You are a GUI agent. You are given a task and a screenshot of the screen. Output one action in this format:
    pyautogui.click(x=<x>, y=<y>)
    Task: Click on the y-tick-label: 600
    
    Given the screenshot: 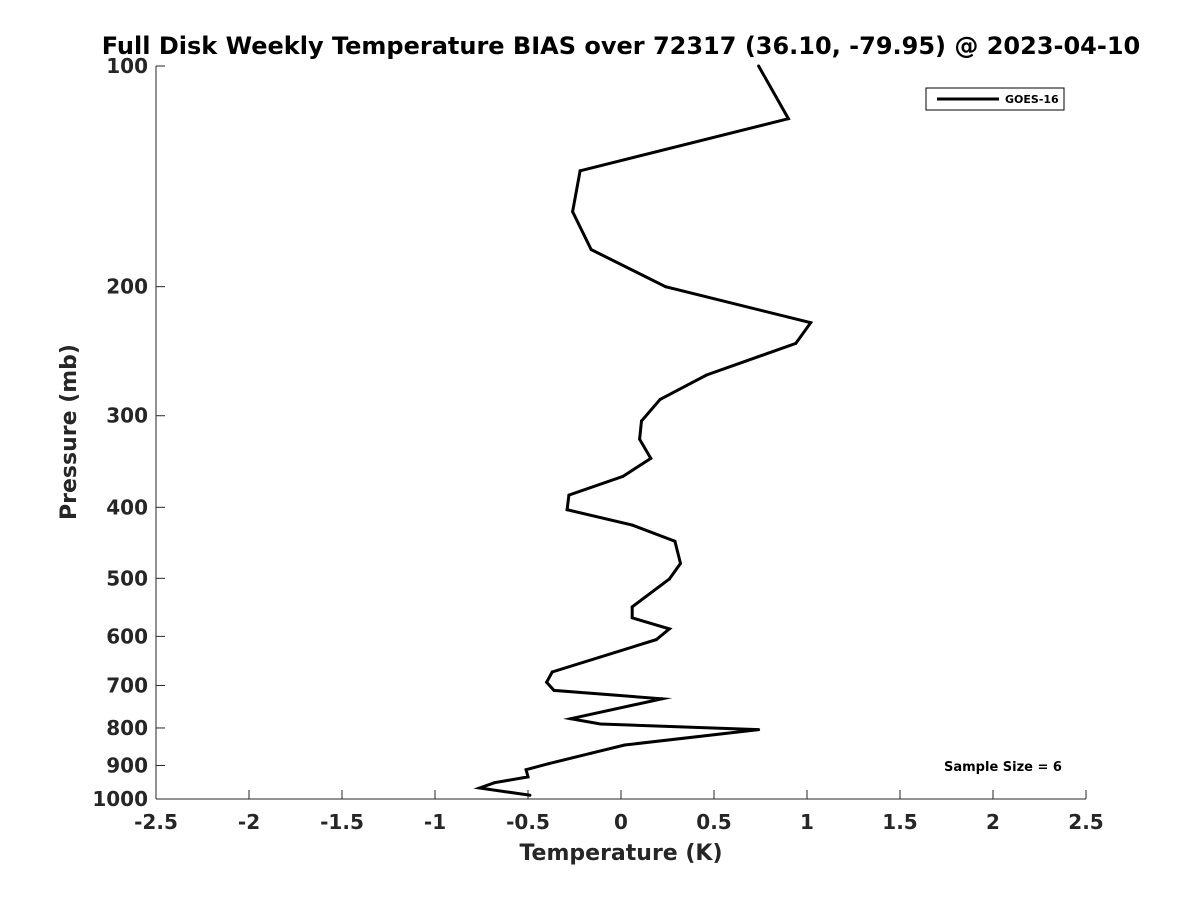 What is the action you would take?
    pyautogui.click(x=127, y=636)
    